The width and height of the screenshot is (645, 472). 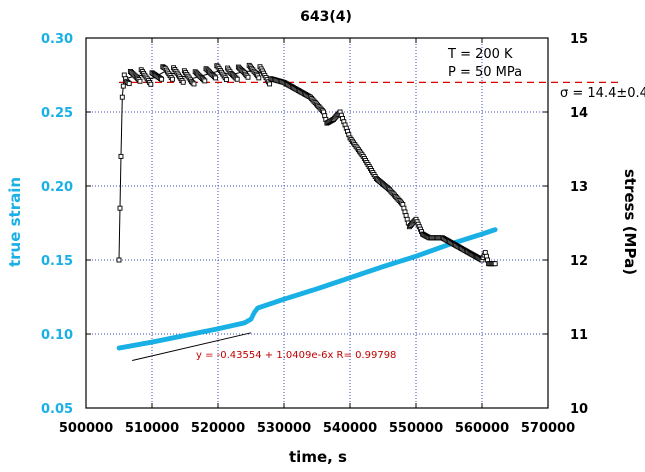 What do you see at coordinates (296, 355) in the screenshot?
I see `fit-equation: y = -0.43554 + 1.0409e-6x R= 0.99798` at bounding box center [296, 355].